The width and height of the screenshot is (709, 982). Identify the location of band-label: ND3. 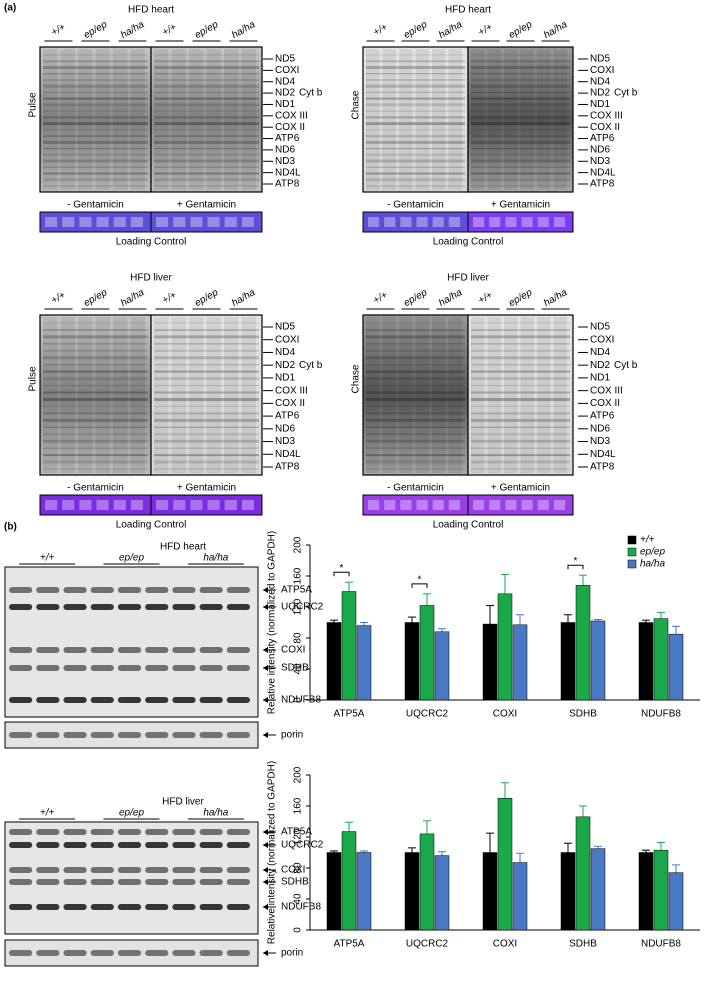
(285, 161).